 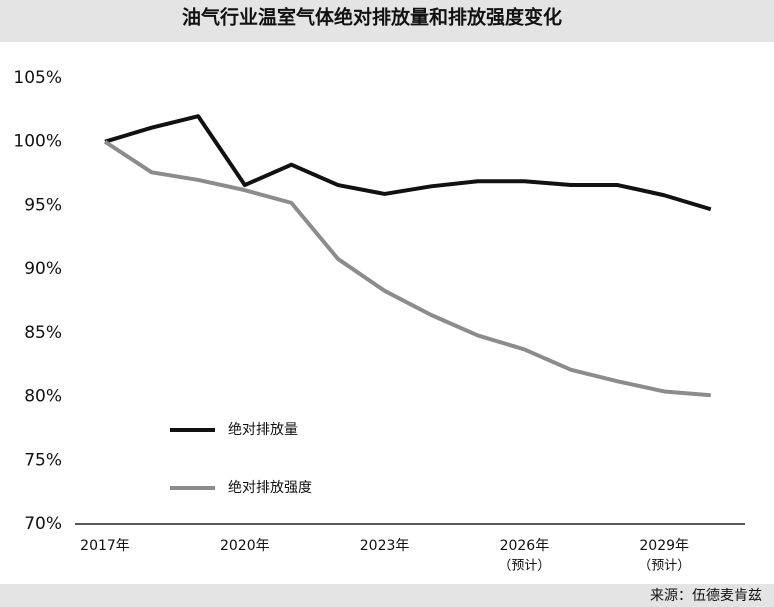 I want to click on y-tick-label: 80%, so click(x=43, y=397).